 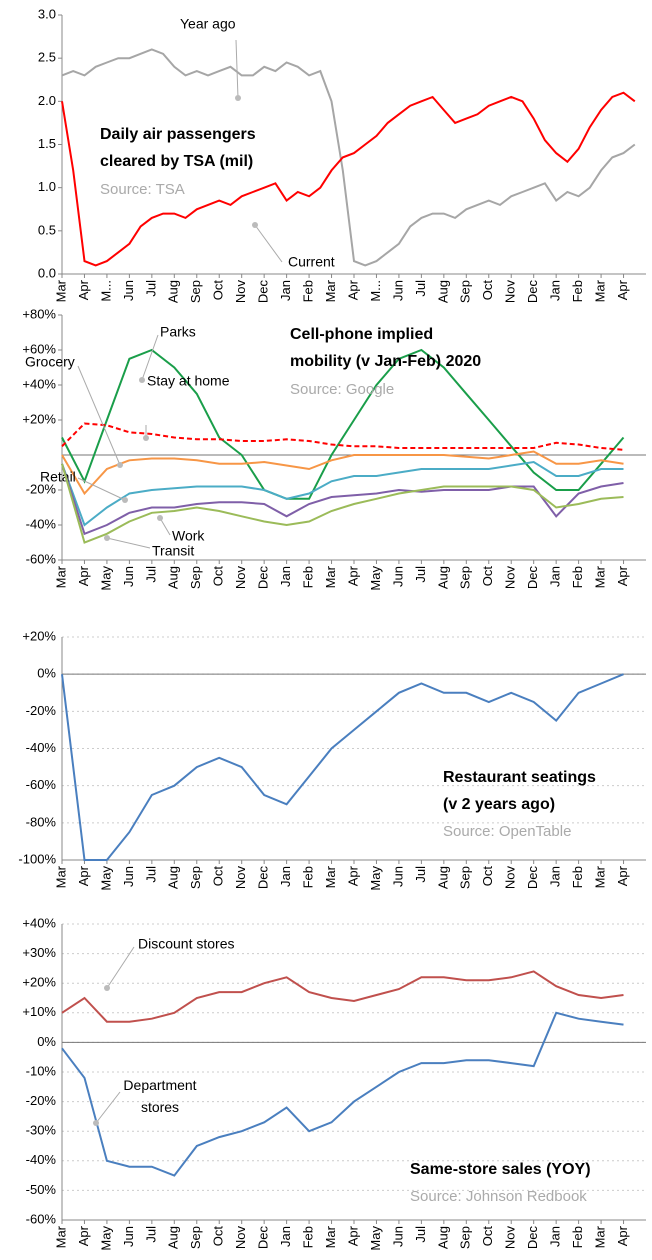 I want to click on y-tick-label: 0.0, so click(x=47, y=272).